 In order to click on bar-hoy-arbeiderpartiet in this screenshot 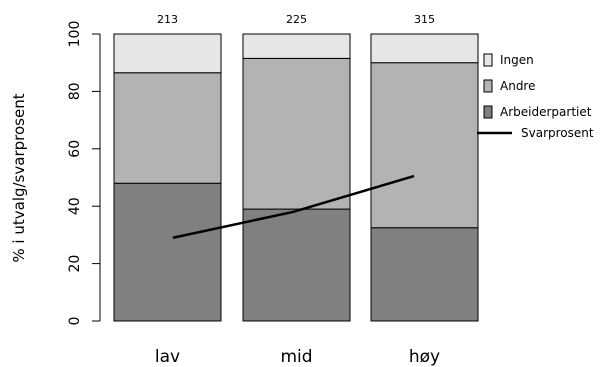, I will do `click(424, 274)`.